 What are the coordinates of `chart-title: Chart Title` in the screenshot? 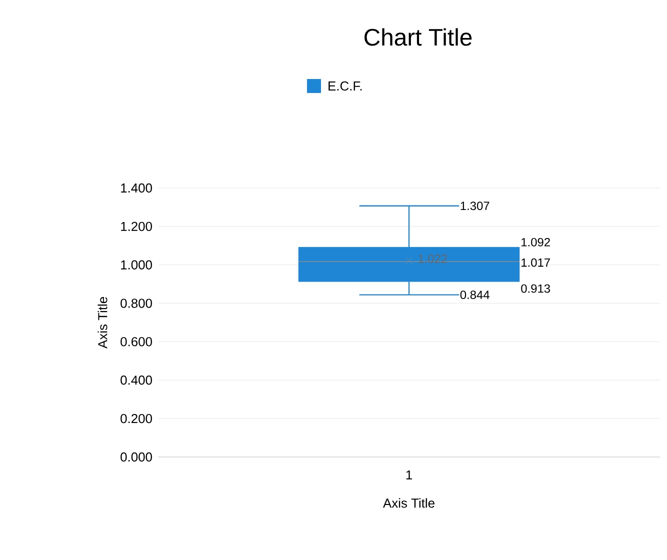 It's located at (418, 37).